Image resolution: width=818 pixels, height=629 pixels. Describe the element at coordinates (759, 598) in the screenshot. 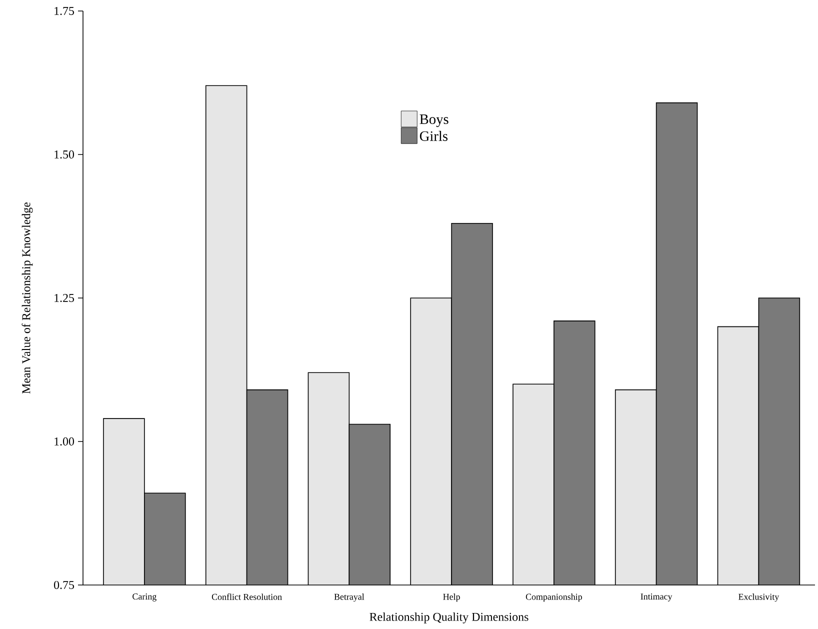

I see `x-tick-label: Exclusivity` at that location.